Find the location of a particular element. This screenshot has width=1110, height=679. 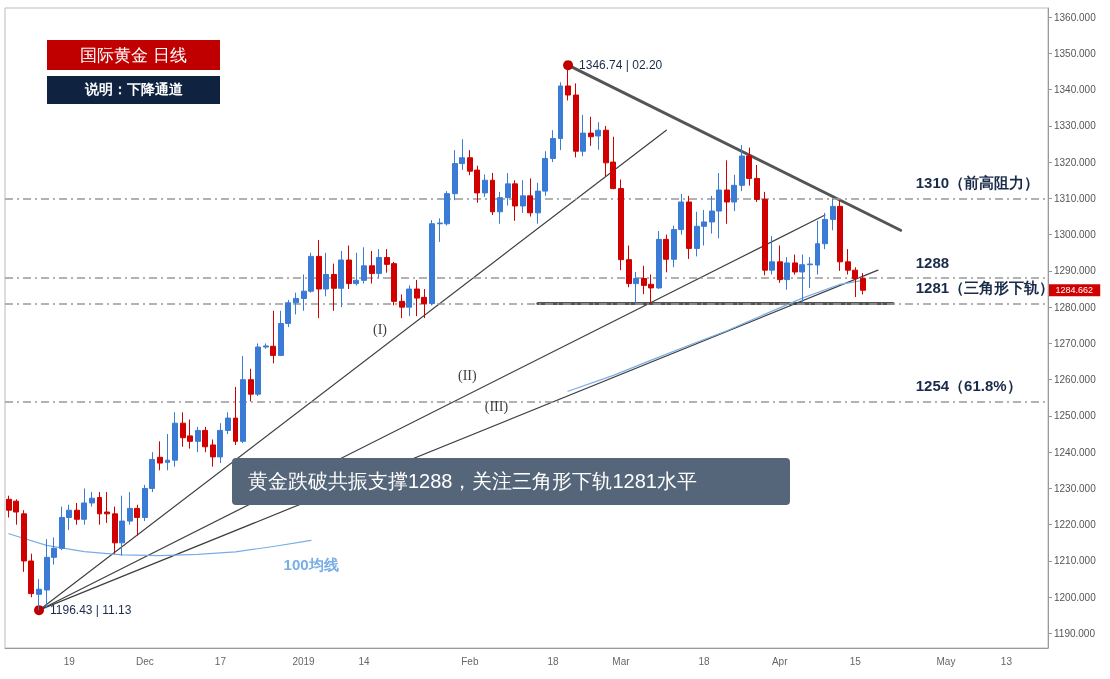

y-tick-label: 1210.000 is located at coordinates (1075, 561).